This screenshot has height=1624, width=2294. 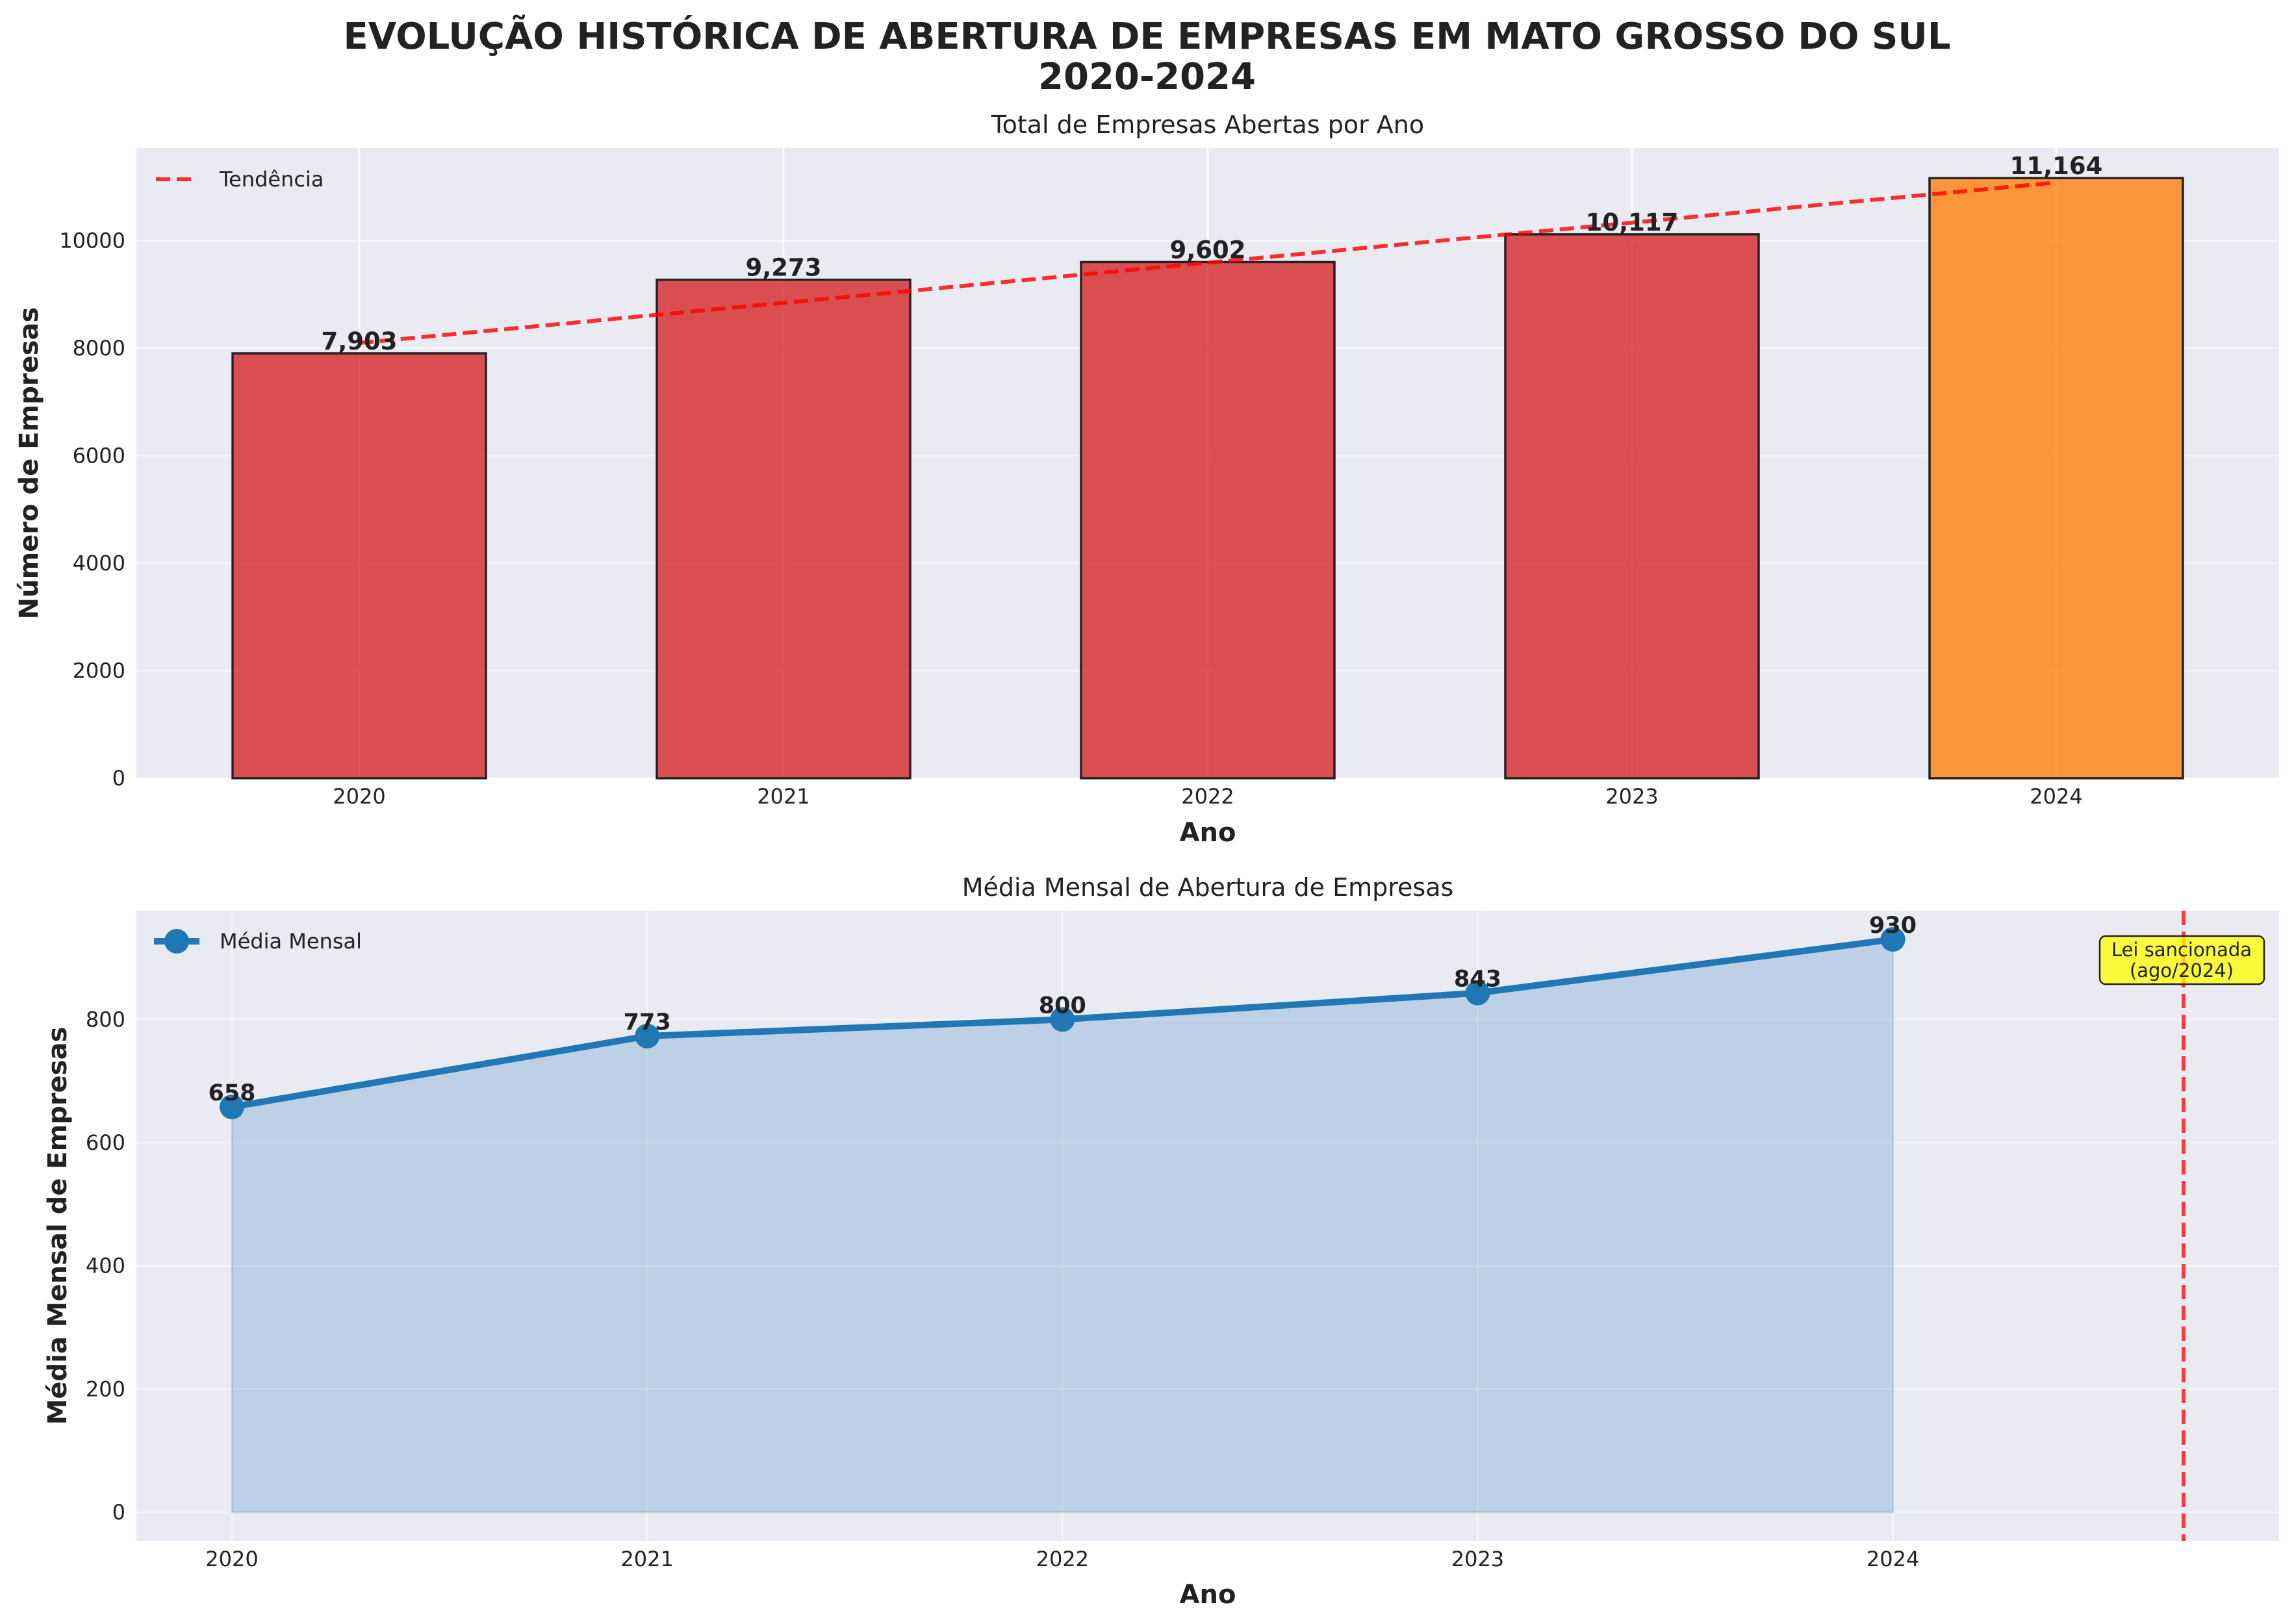 I want to click on line-chart-xtick-label-2024: 2024, so click(x=1893, y=1559).